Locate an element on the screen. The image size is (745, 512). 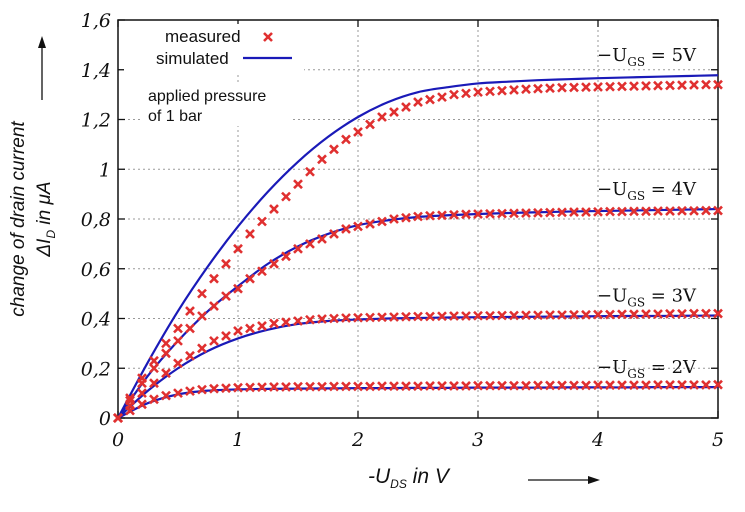
x-tick-label: 0 is located at coordinates (118, 440).